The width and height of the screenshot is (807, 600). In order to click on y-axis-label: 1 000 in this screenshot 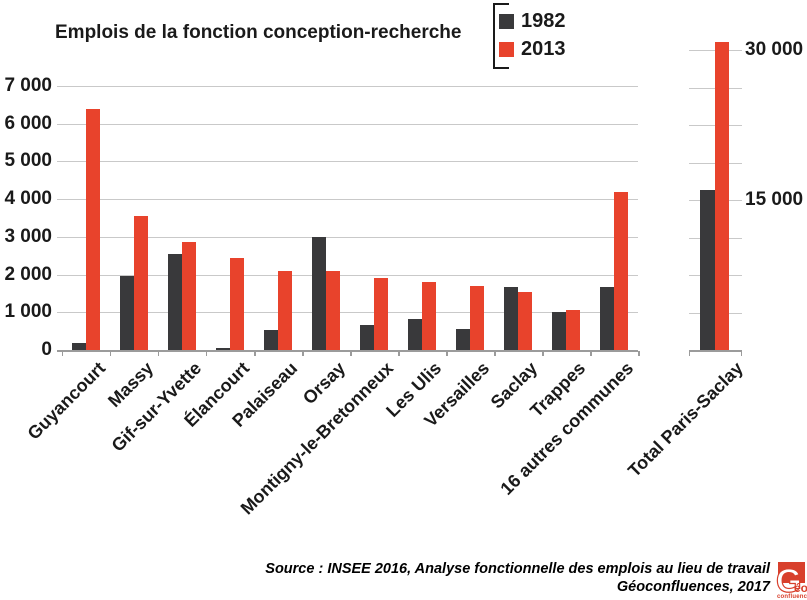, I will do `click(28, 312)`.